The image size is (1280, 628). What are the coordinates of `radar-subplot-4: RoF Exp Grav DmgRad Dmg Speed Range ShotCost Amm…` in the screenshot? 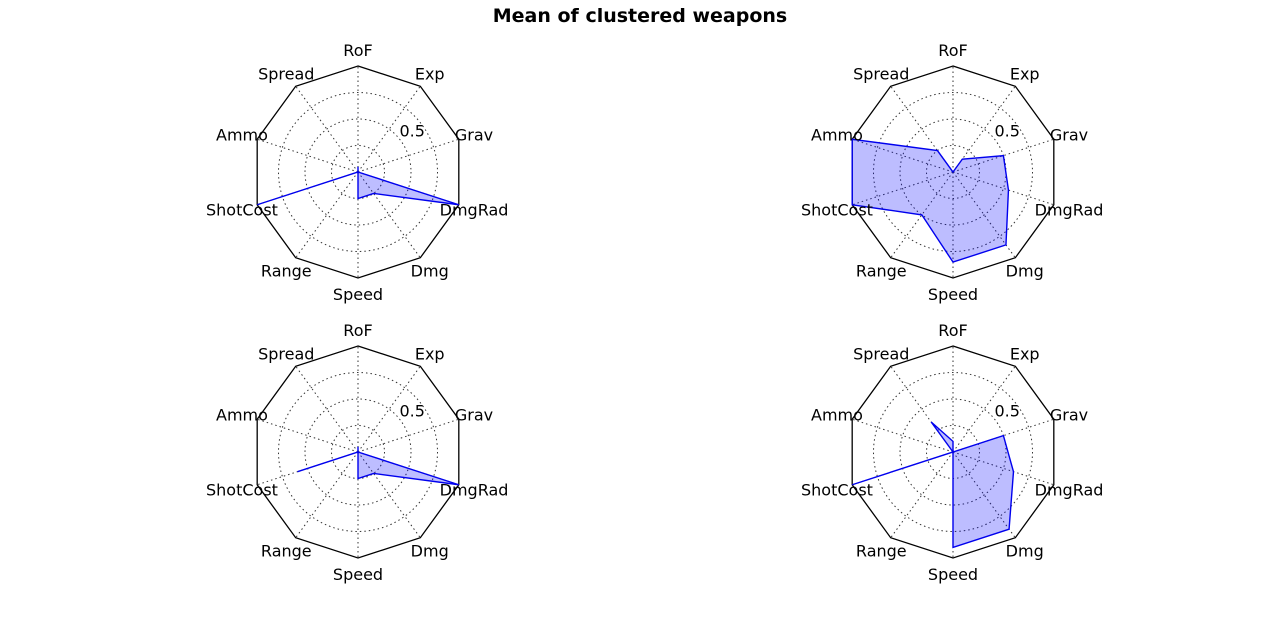 It's located at (952, 452).